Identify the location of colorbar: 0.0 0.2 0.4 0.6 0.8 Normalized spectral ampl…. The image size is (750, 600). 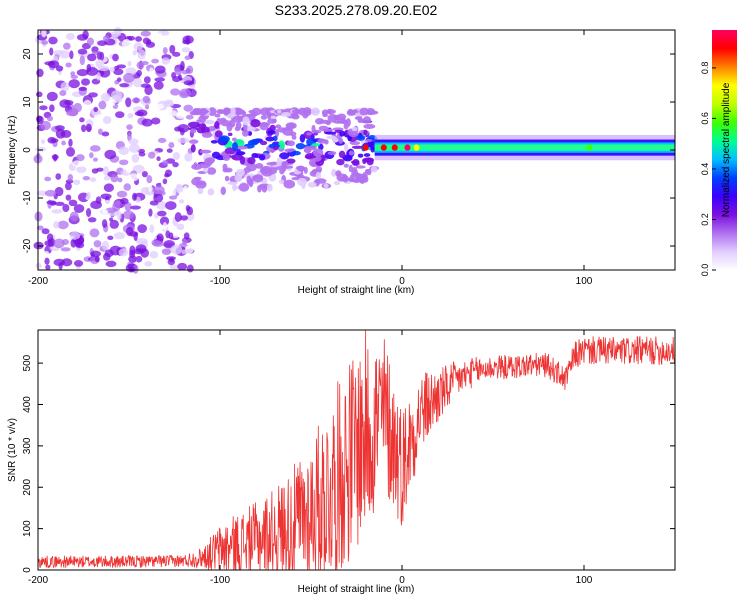
(718, 153).